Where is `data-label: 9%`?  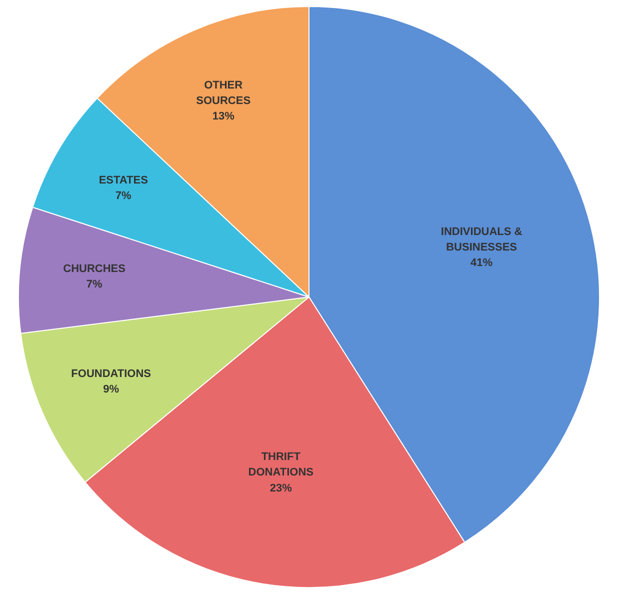
data-label: 9% is located at coordinates (111, 390).